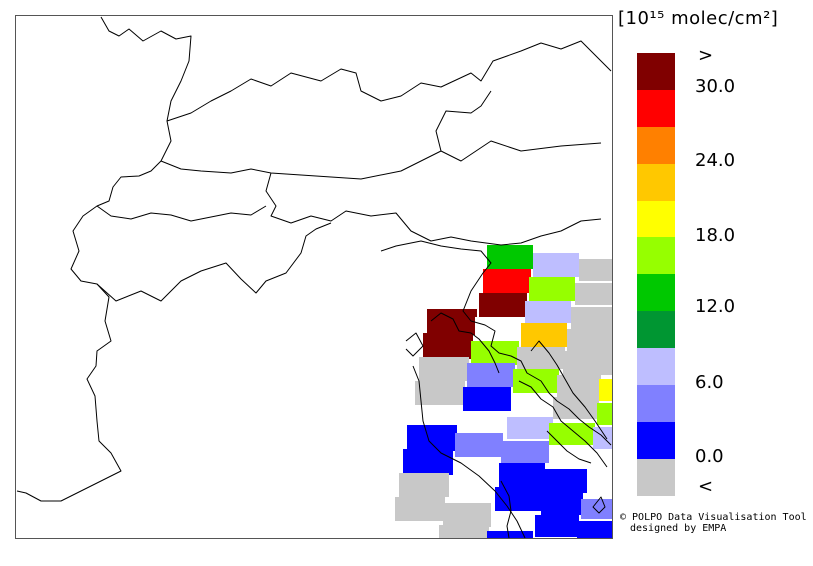 The image size is (813, 566). I want to click on legend-tick-label: 12.0, so click(715, 306).